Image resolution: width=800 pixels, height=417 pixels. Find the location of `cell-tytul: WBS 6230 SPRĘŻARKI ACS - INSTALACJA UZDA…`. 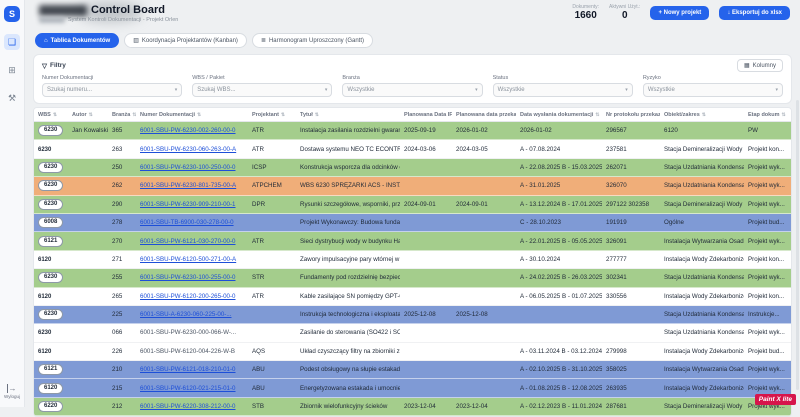

cell-tytul: WBS 6230 SPRĘŻARKI ACS - INSTALACJA UZDA… is located at coordinates (350, 186).